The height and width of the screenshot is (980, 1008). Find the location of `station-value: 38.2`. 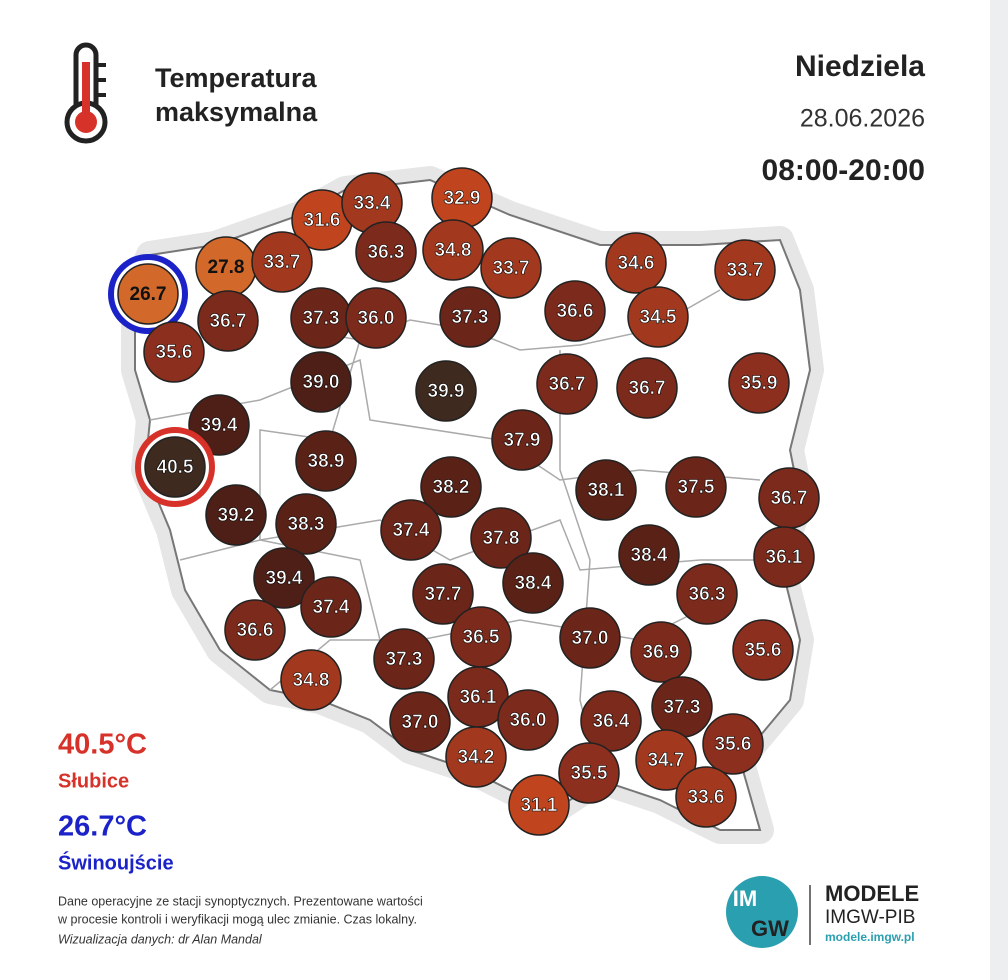

station-value: 38.2 is located at coordinates (451, 487).